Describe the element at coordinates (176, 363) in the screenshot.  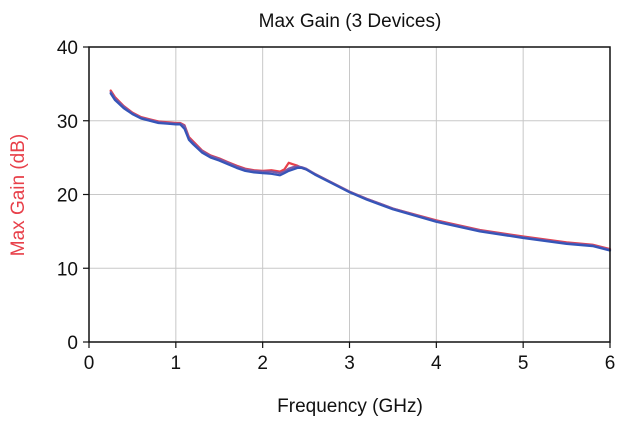
I see `x-tick-label: 1` at that location.